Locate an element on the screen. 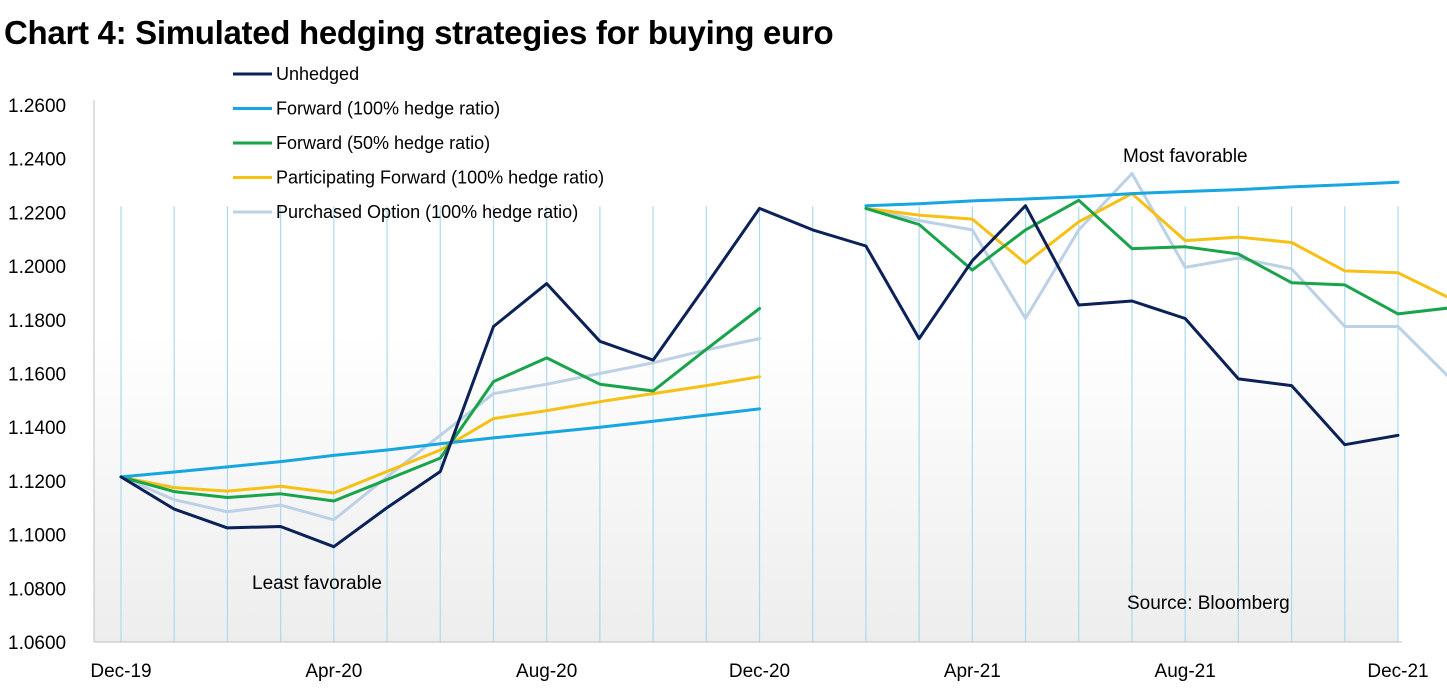 The image size is (1447, 697). y-tick-label: 1.1600 is located at coordinates (37, 375).